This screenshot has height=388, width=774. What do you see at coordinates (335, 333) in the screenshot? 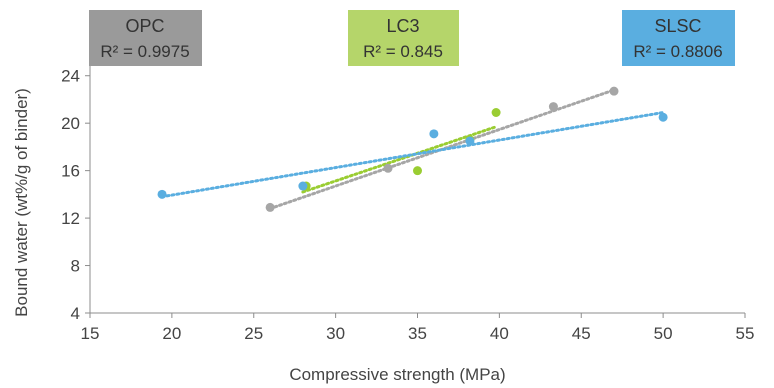
I see `x-tick-label: 30` at bounding box center [335, 333].